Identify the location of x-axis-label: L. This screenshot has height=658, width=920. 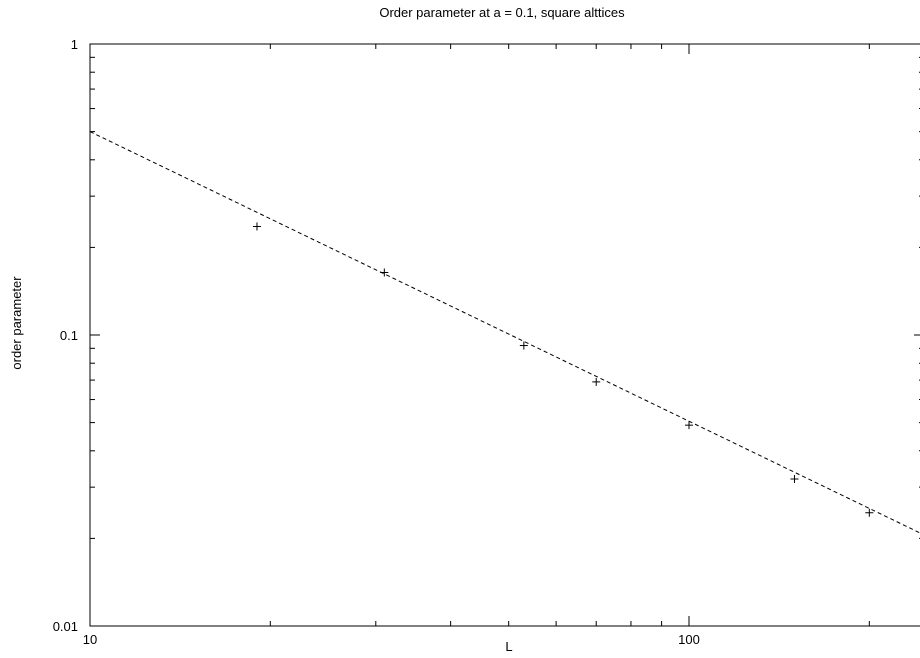
(508, 646).